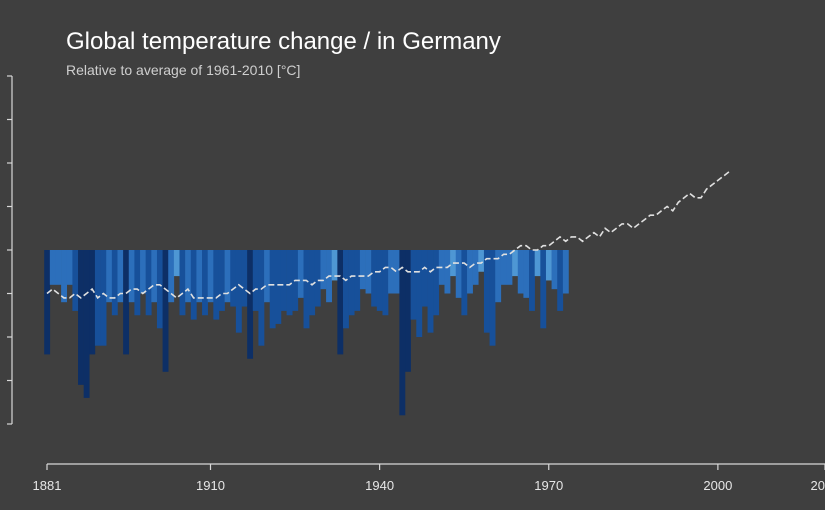 This screenshot has width=825, height=510. What do you see at coordinates (385, 283) in the screenshot?
I see `bar-1941` at bounding box center [385, 283].